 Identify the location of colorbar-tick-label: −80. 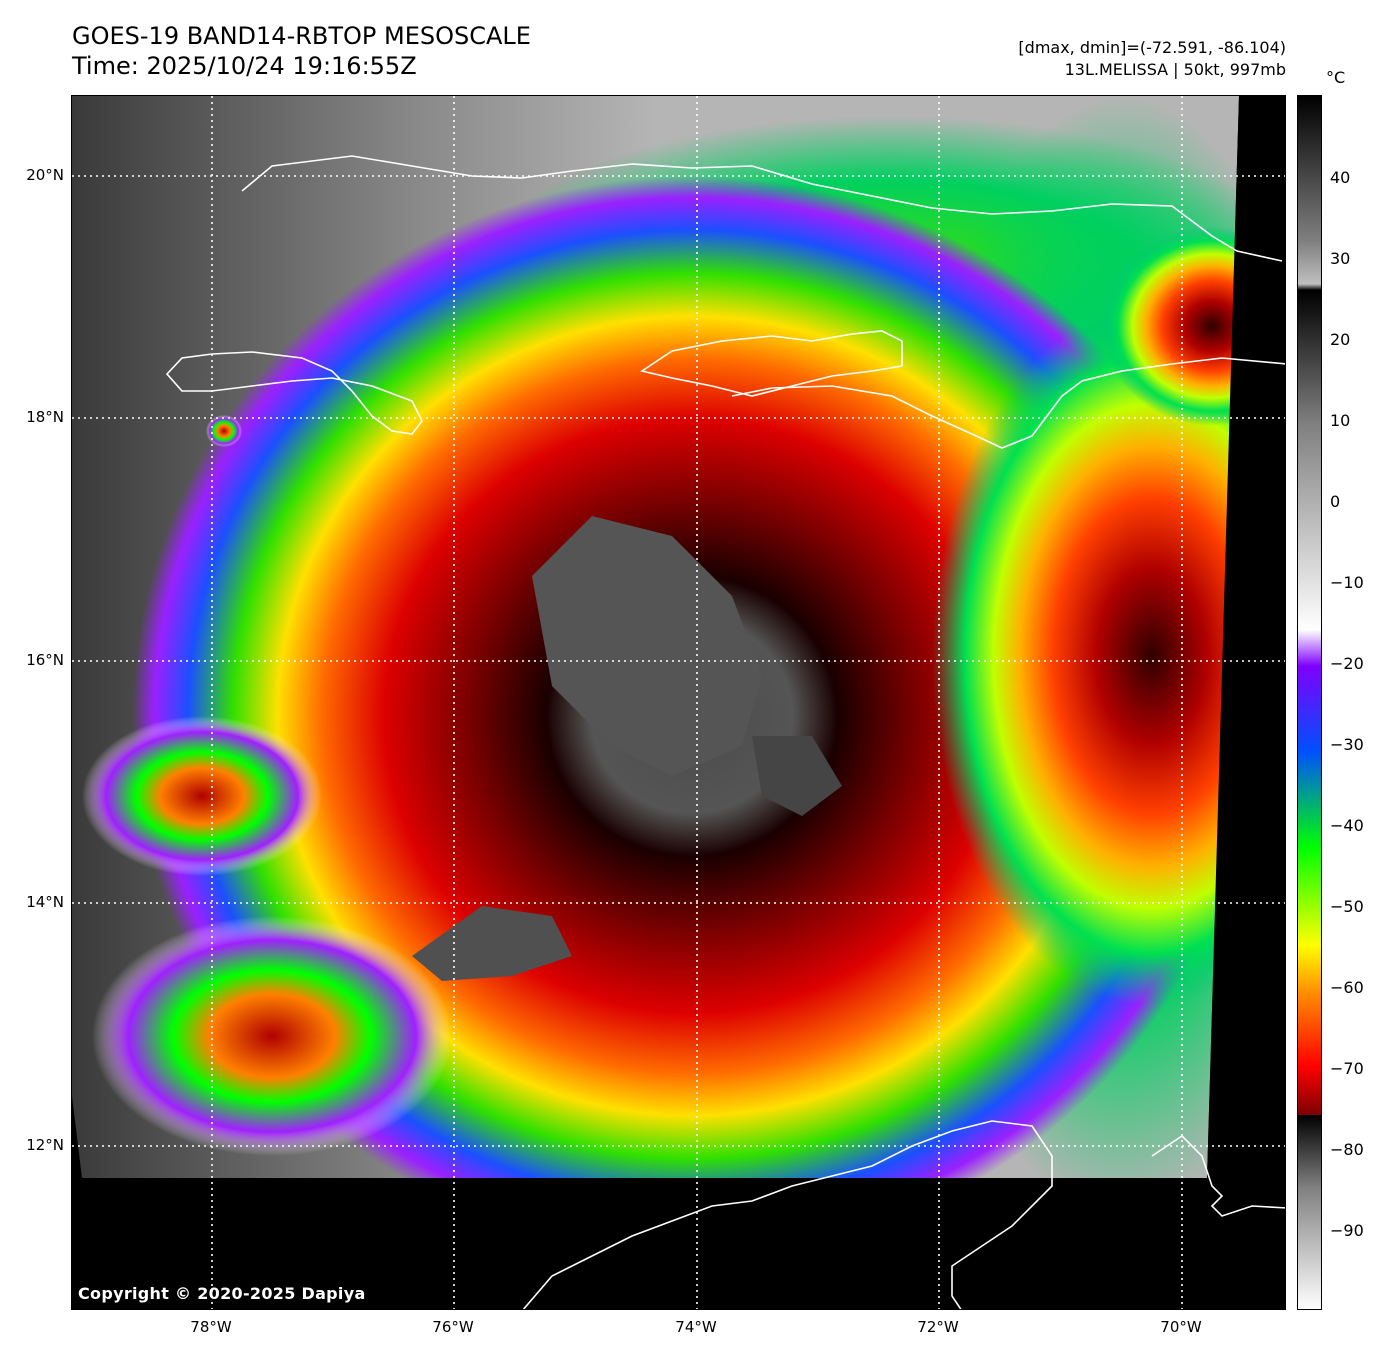
(1347, 1149).